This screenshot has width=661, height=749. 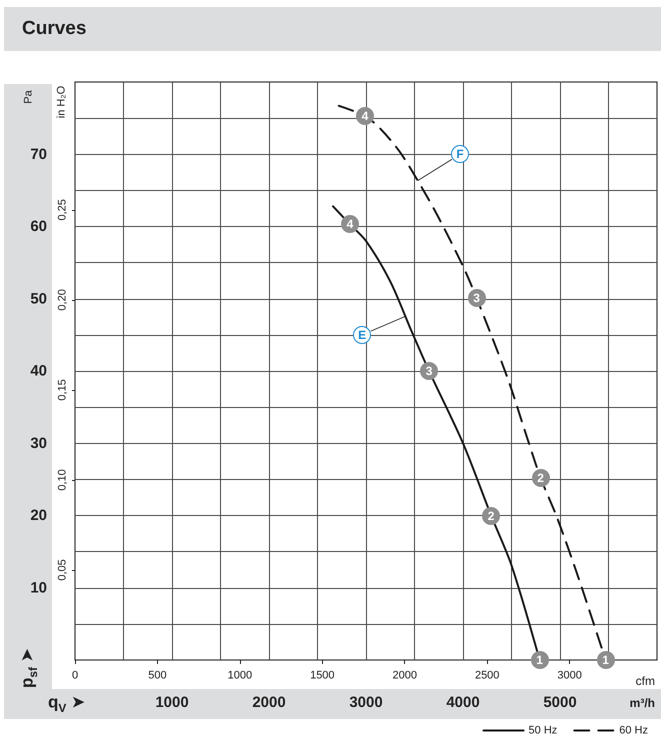 I want to click on x2-axis-title: cfm, so click(x=645, y=681).